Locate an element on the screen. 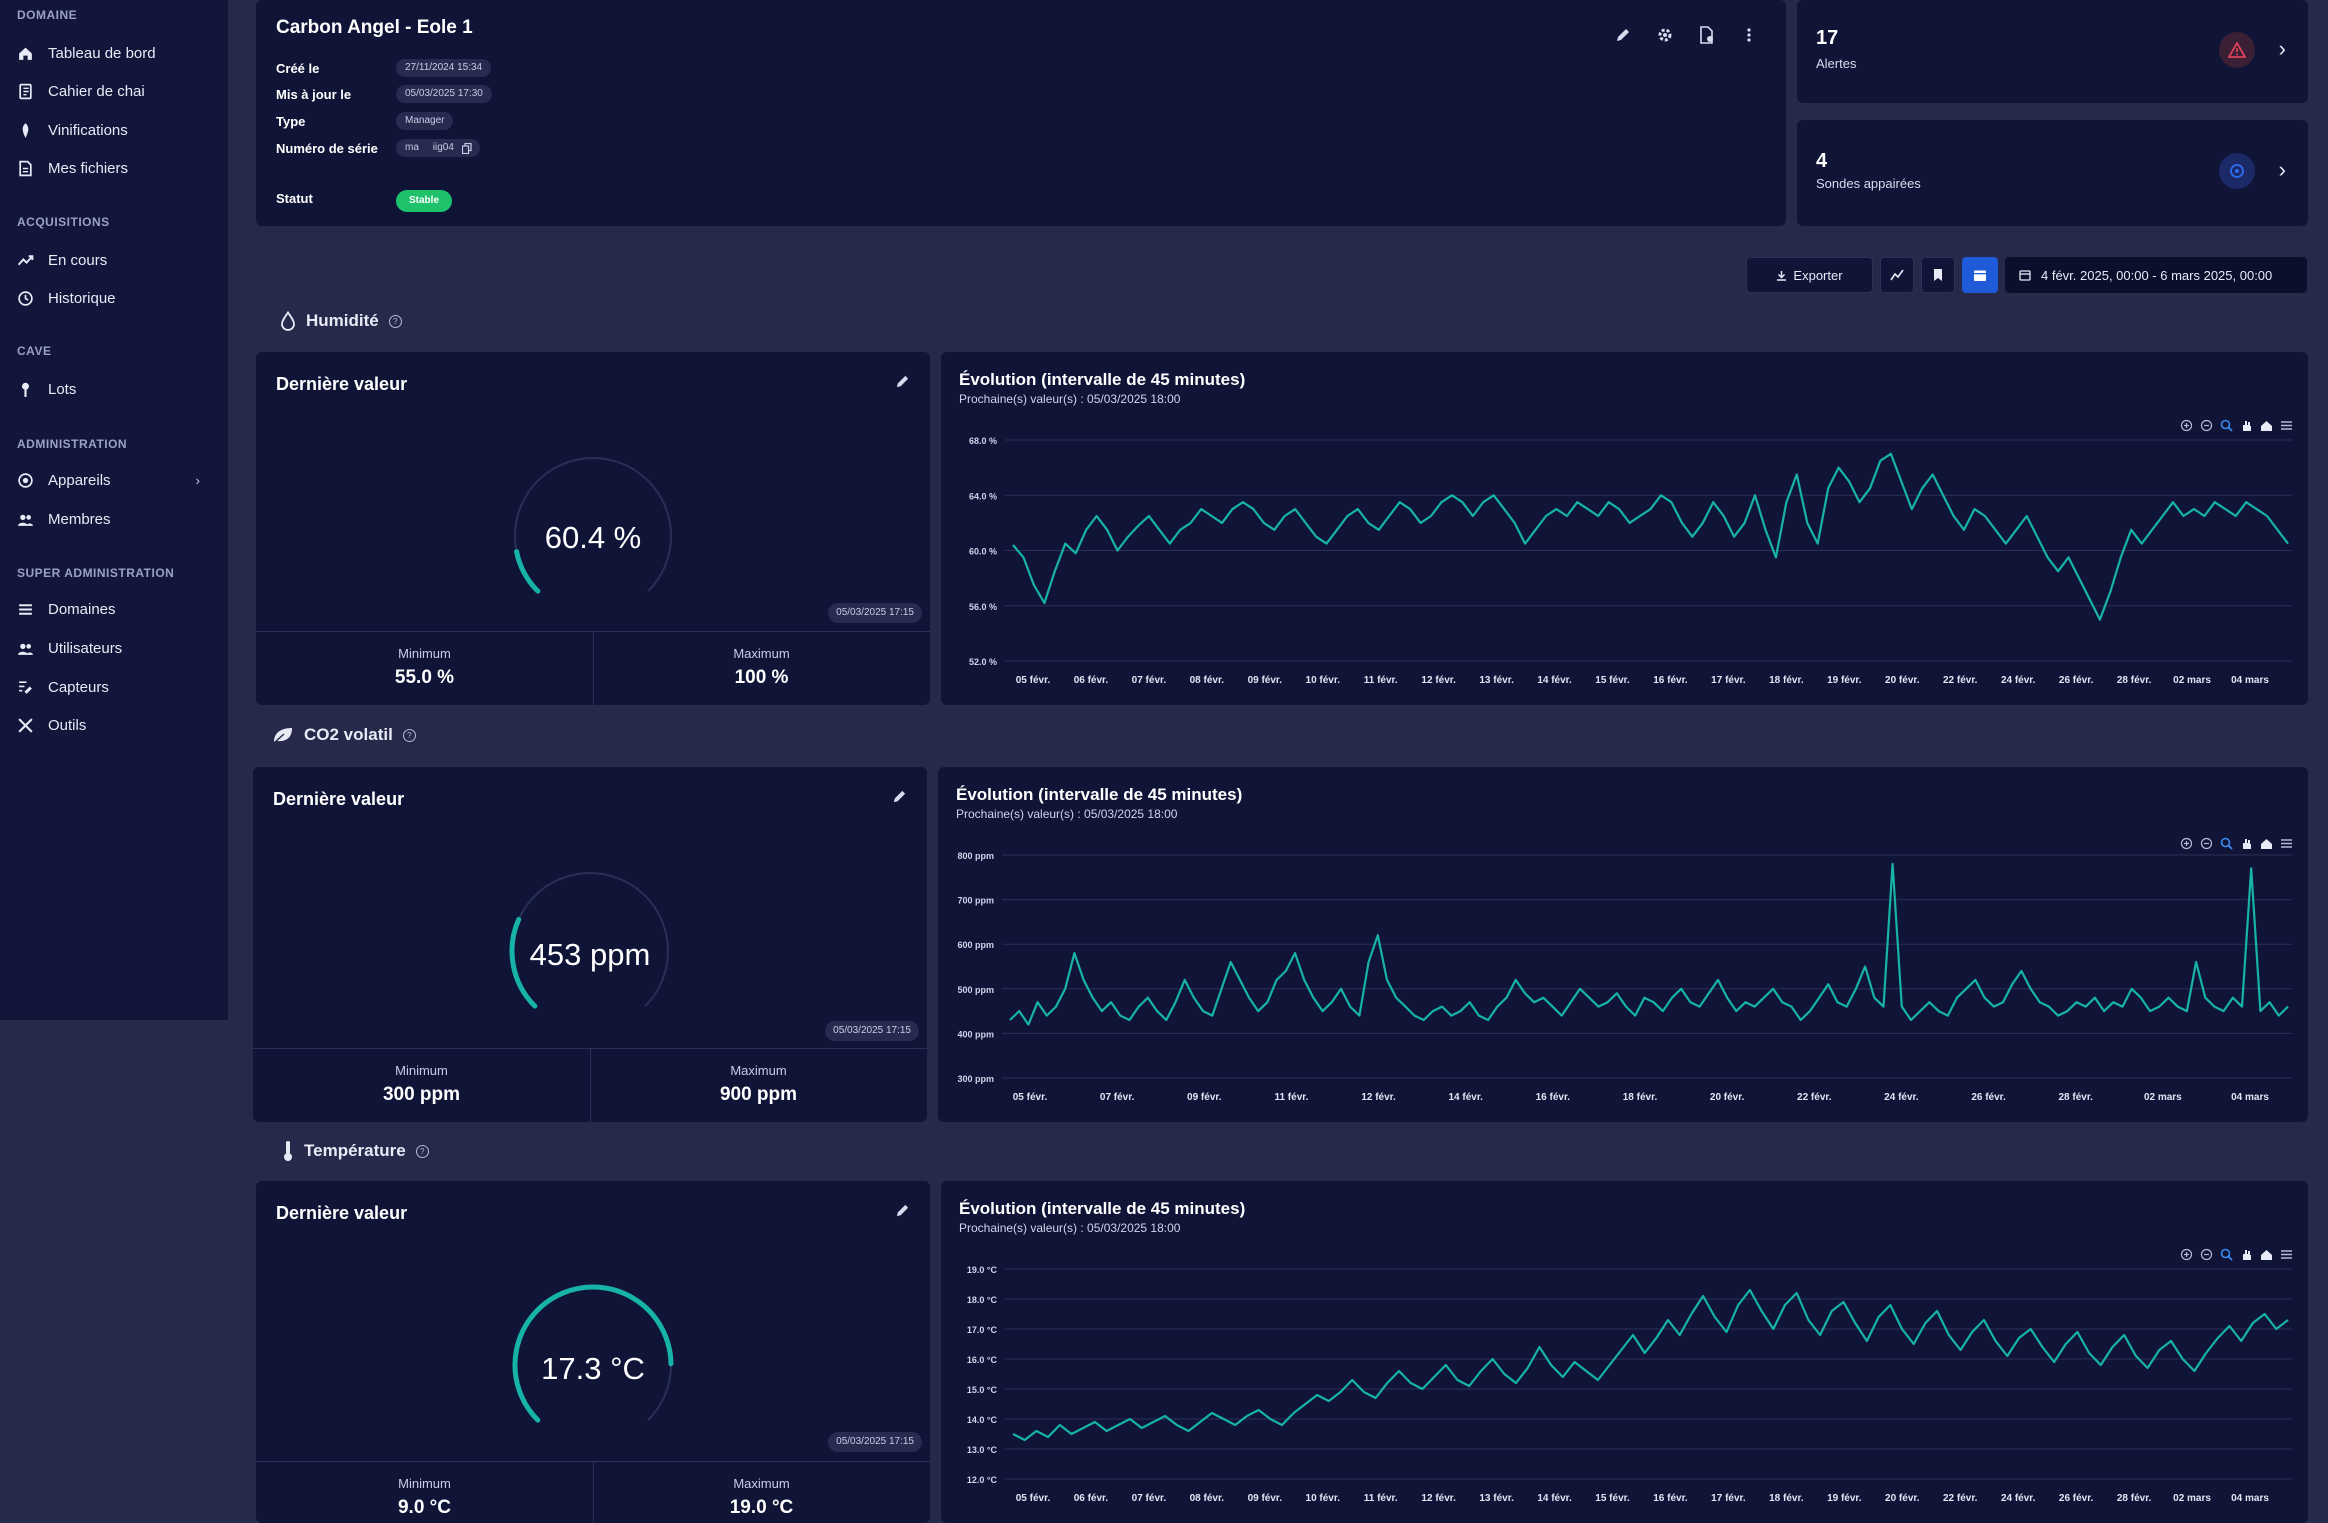 This screenshot has width=2328, height=1523. sidebar-item-label: En cours is located at coordinates (78, 260).